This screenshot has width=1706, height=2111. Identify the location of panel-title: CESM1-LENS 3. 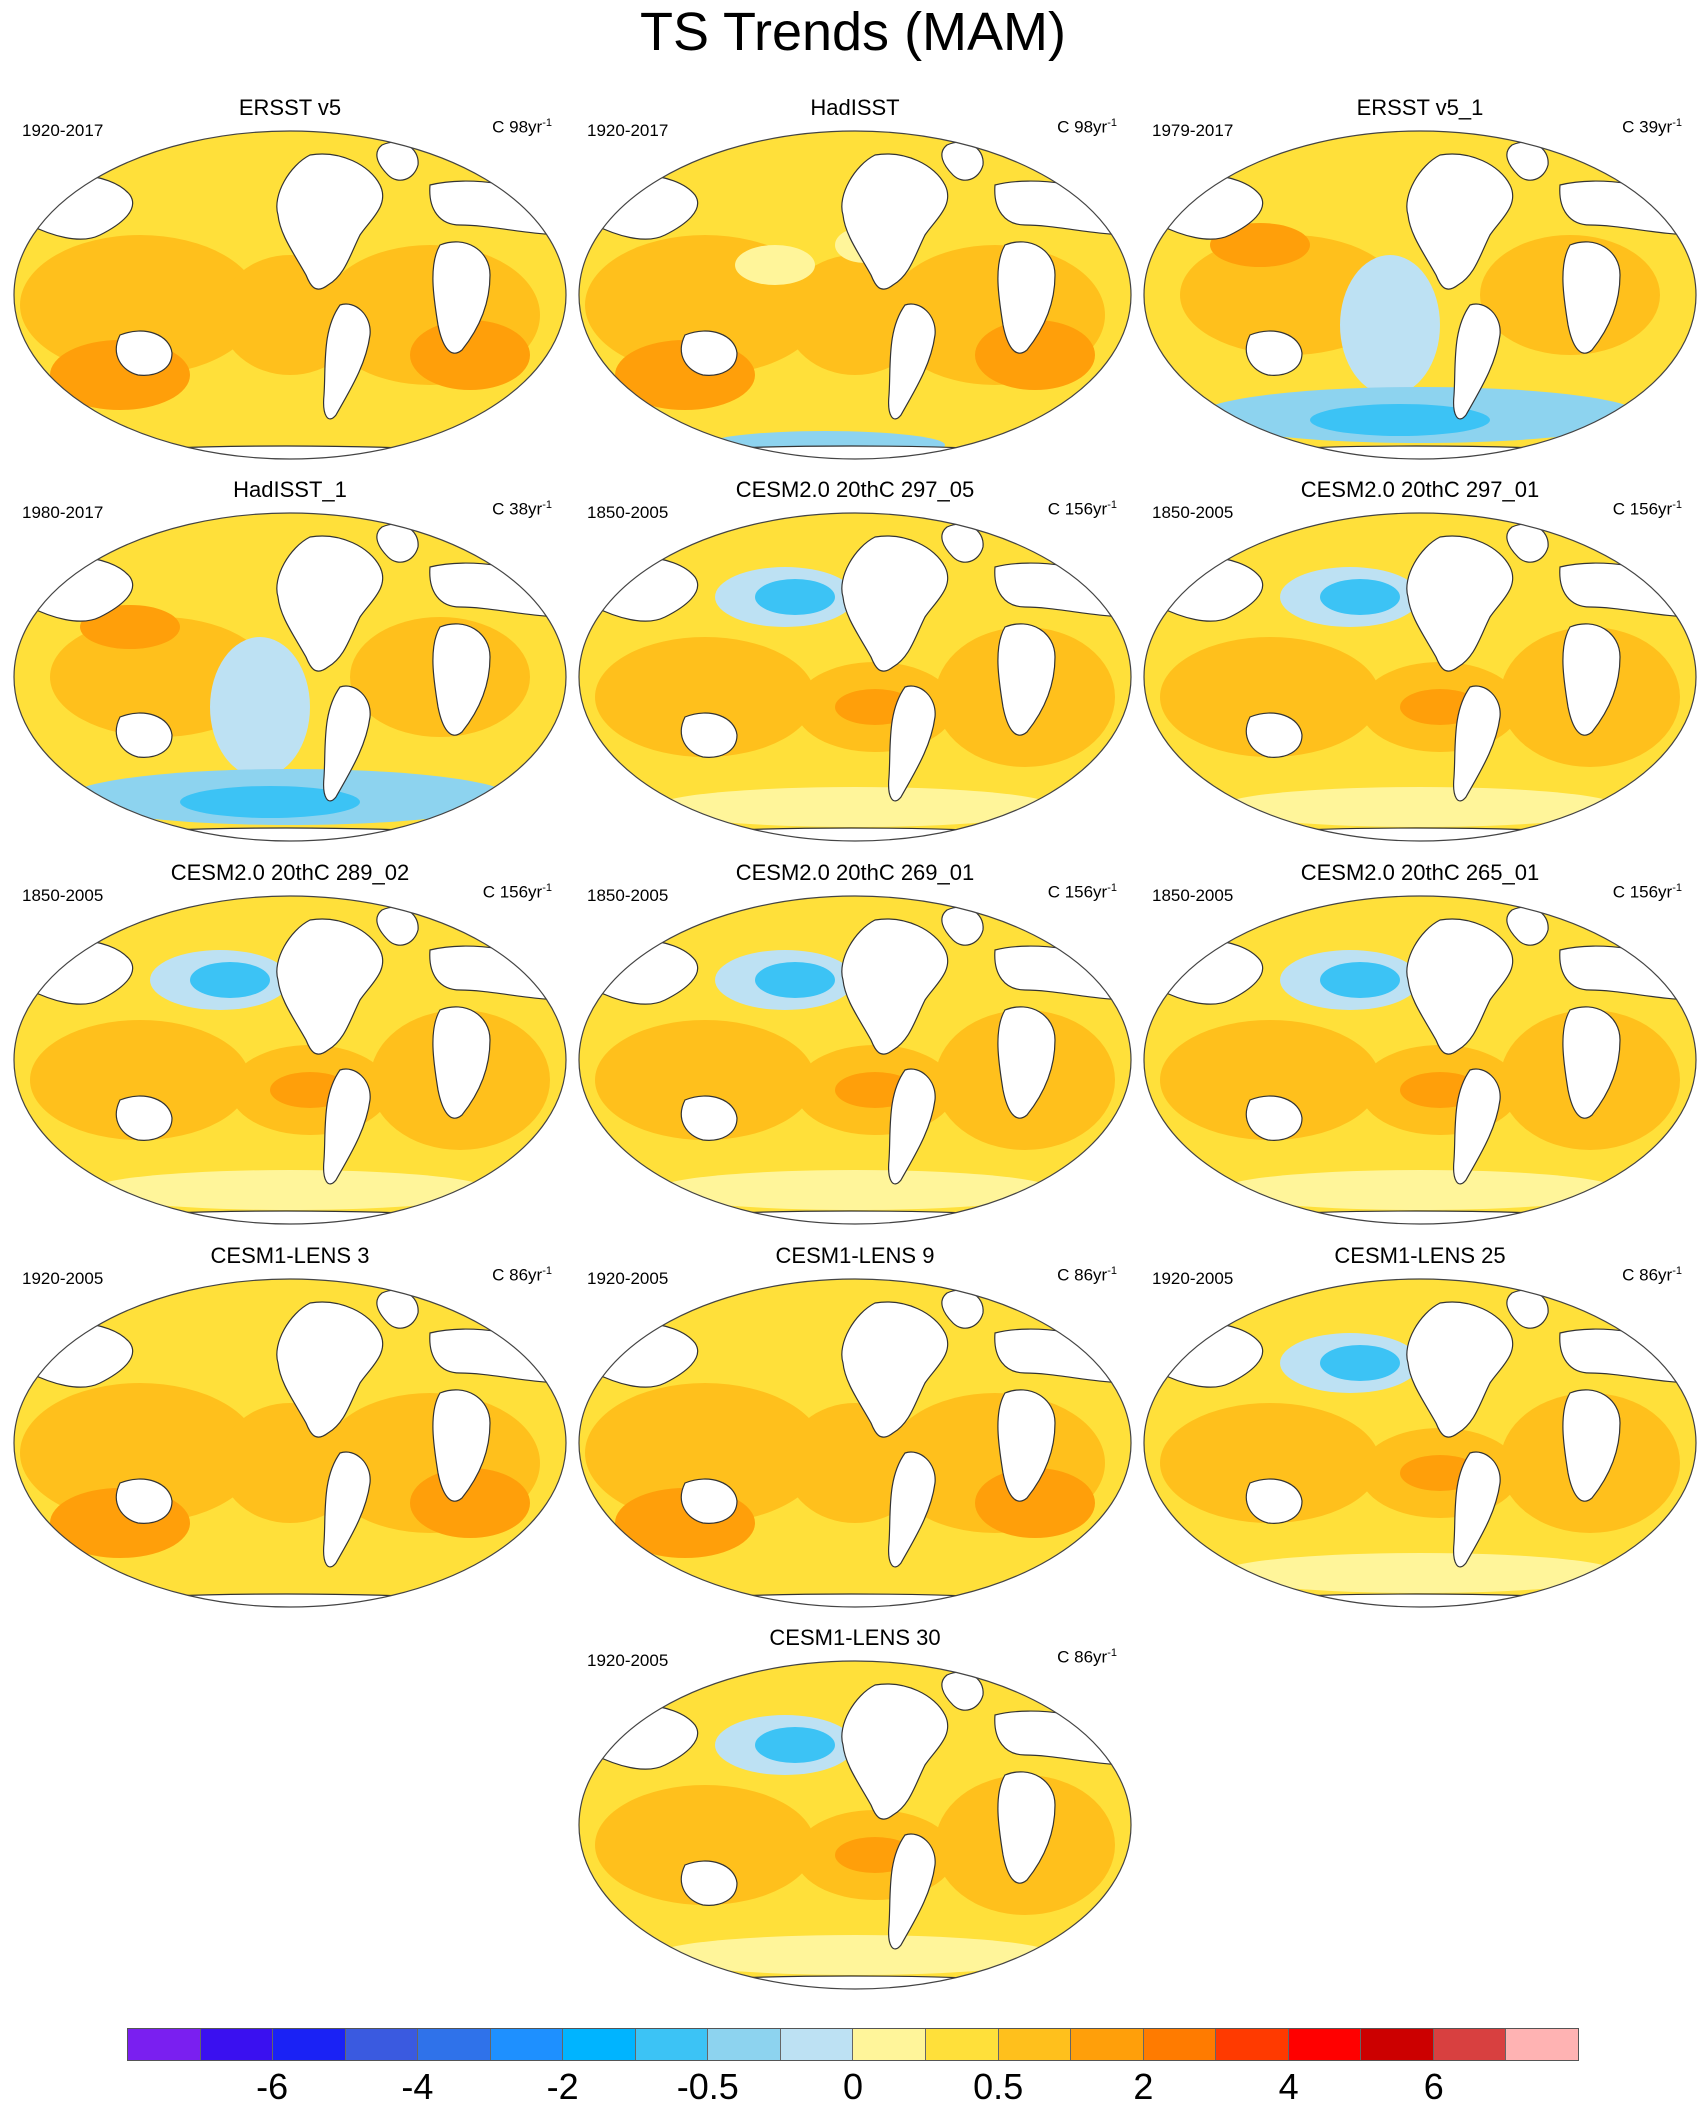
(290, 1255).